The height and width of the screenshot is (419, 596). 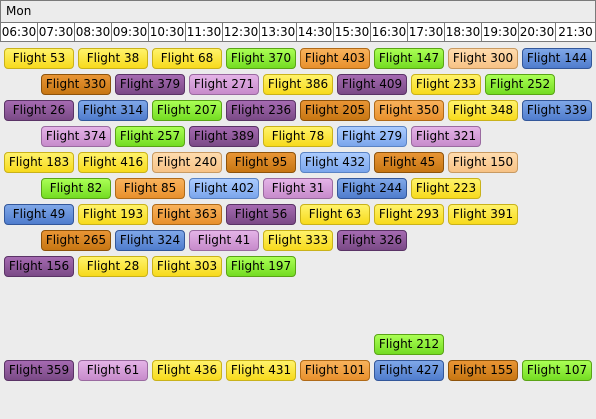 I want to click on time-header-cell: 17:30, so click(x=425, y=32).